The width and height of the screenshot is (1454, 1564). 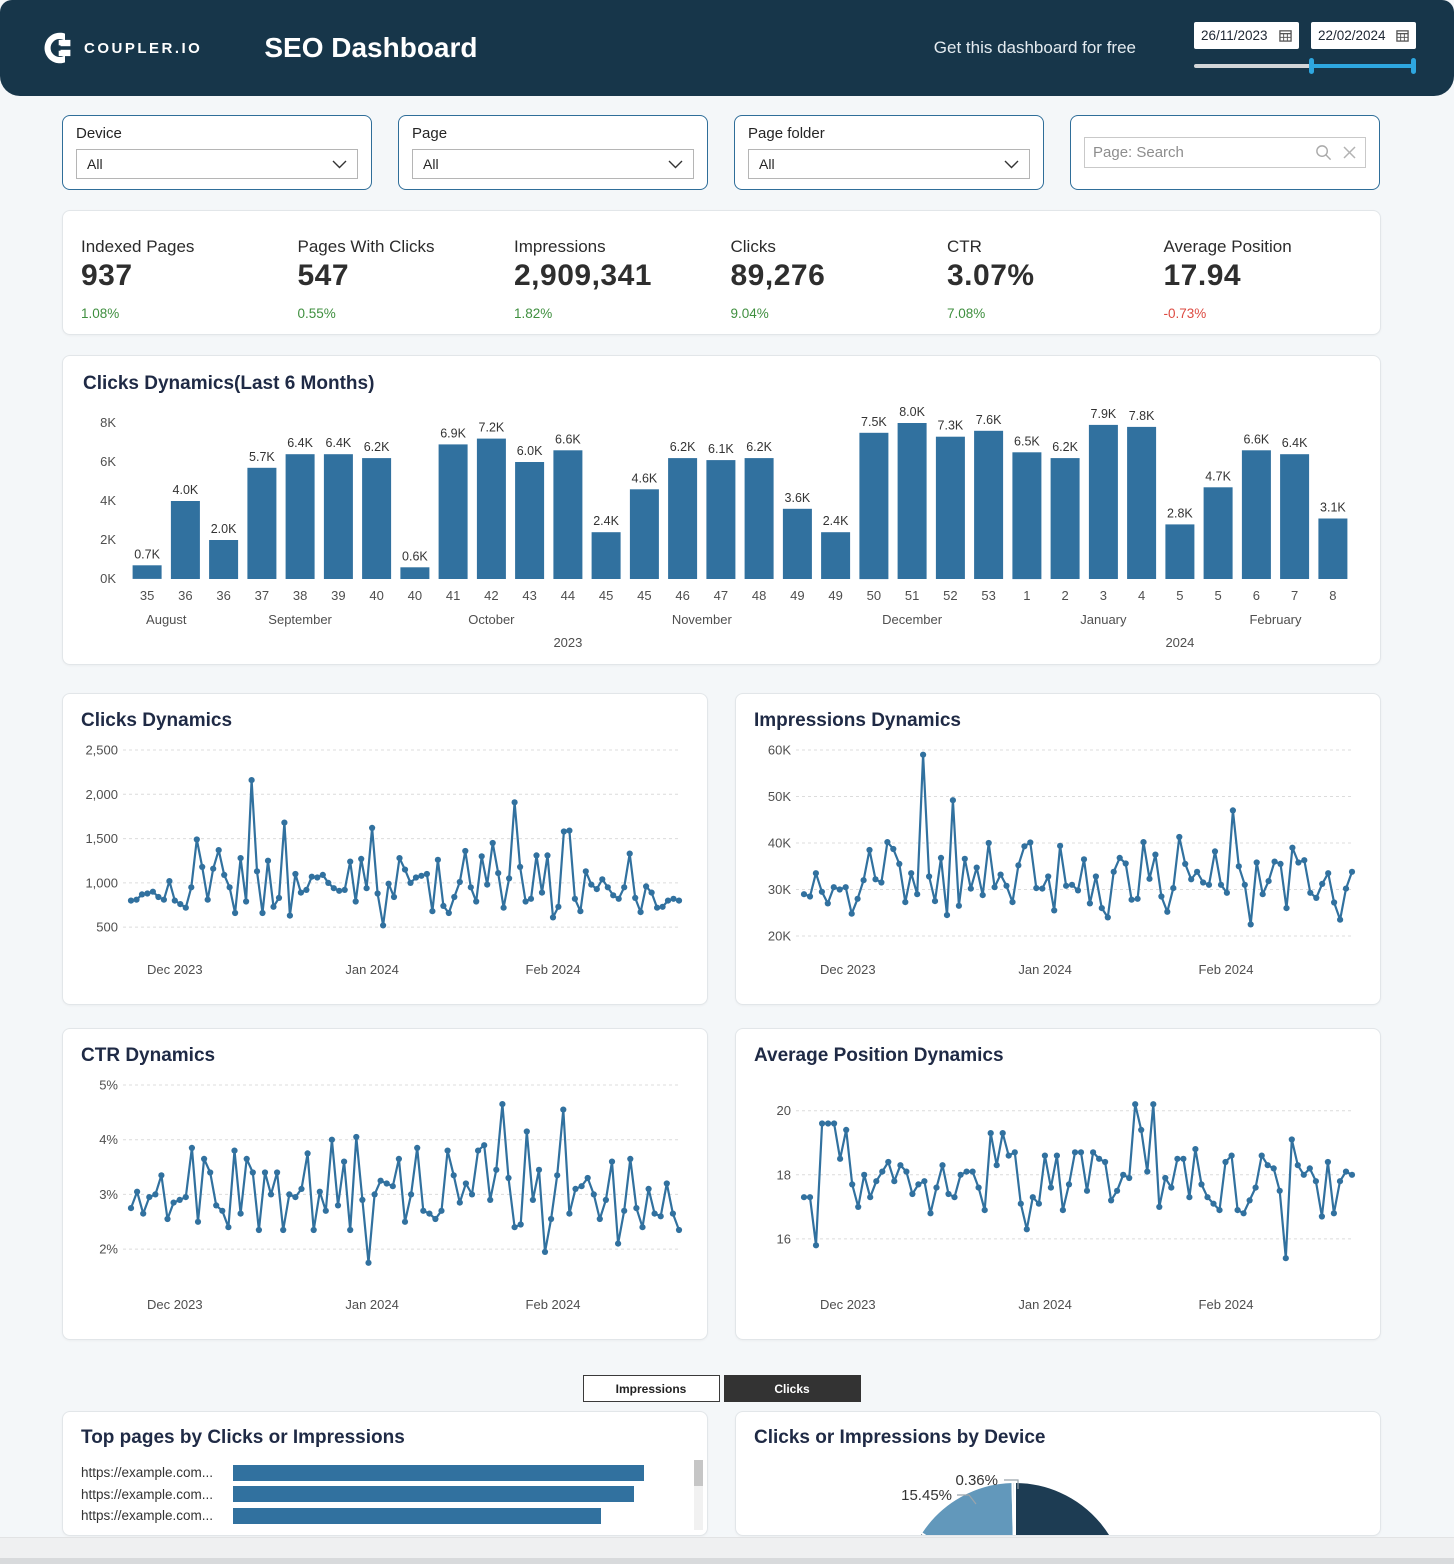 What do you see at coordinates (1413, 66) in the screenshot?
I see `slider-handle-end` at bounding box center [1413, 66].